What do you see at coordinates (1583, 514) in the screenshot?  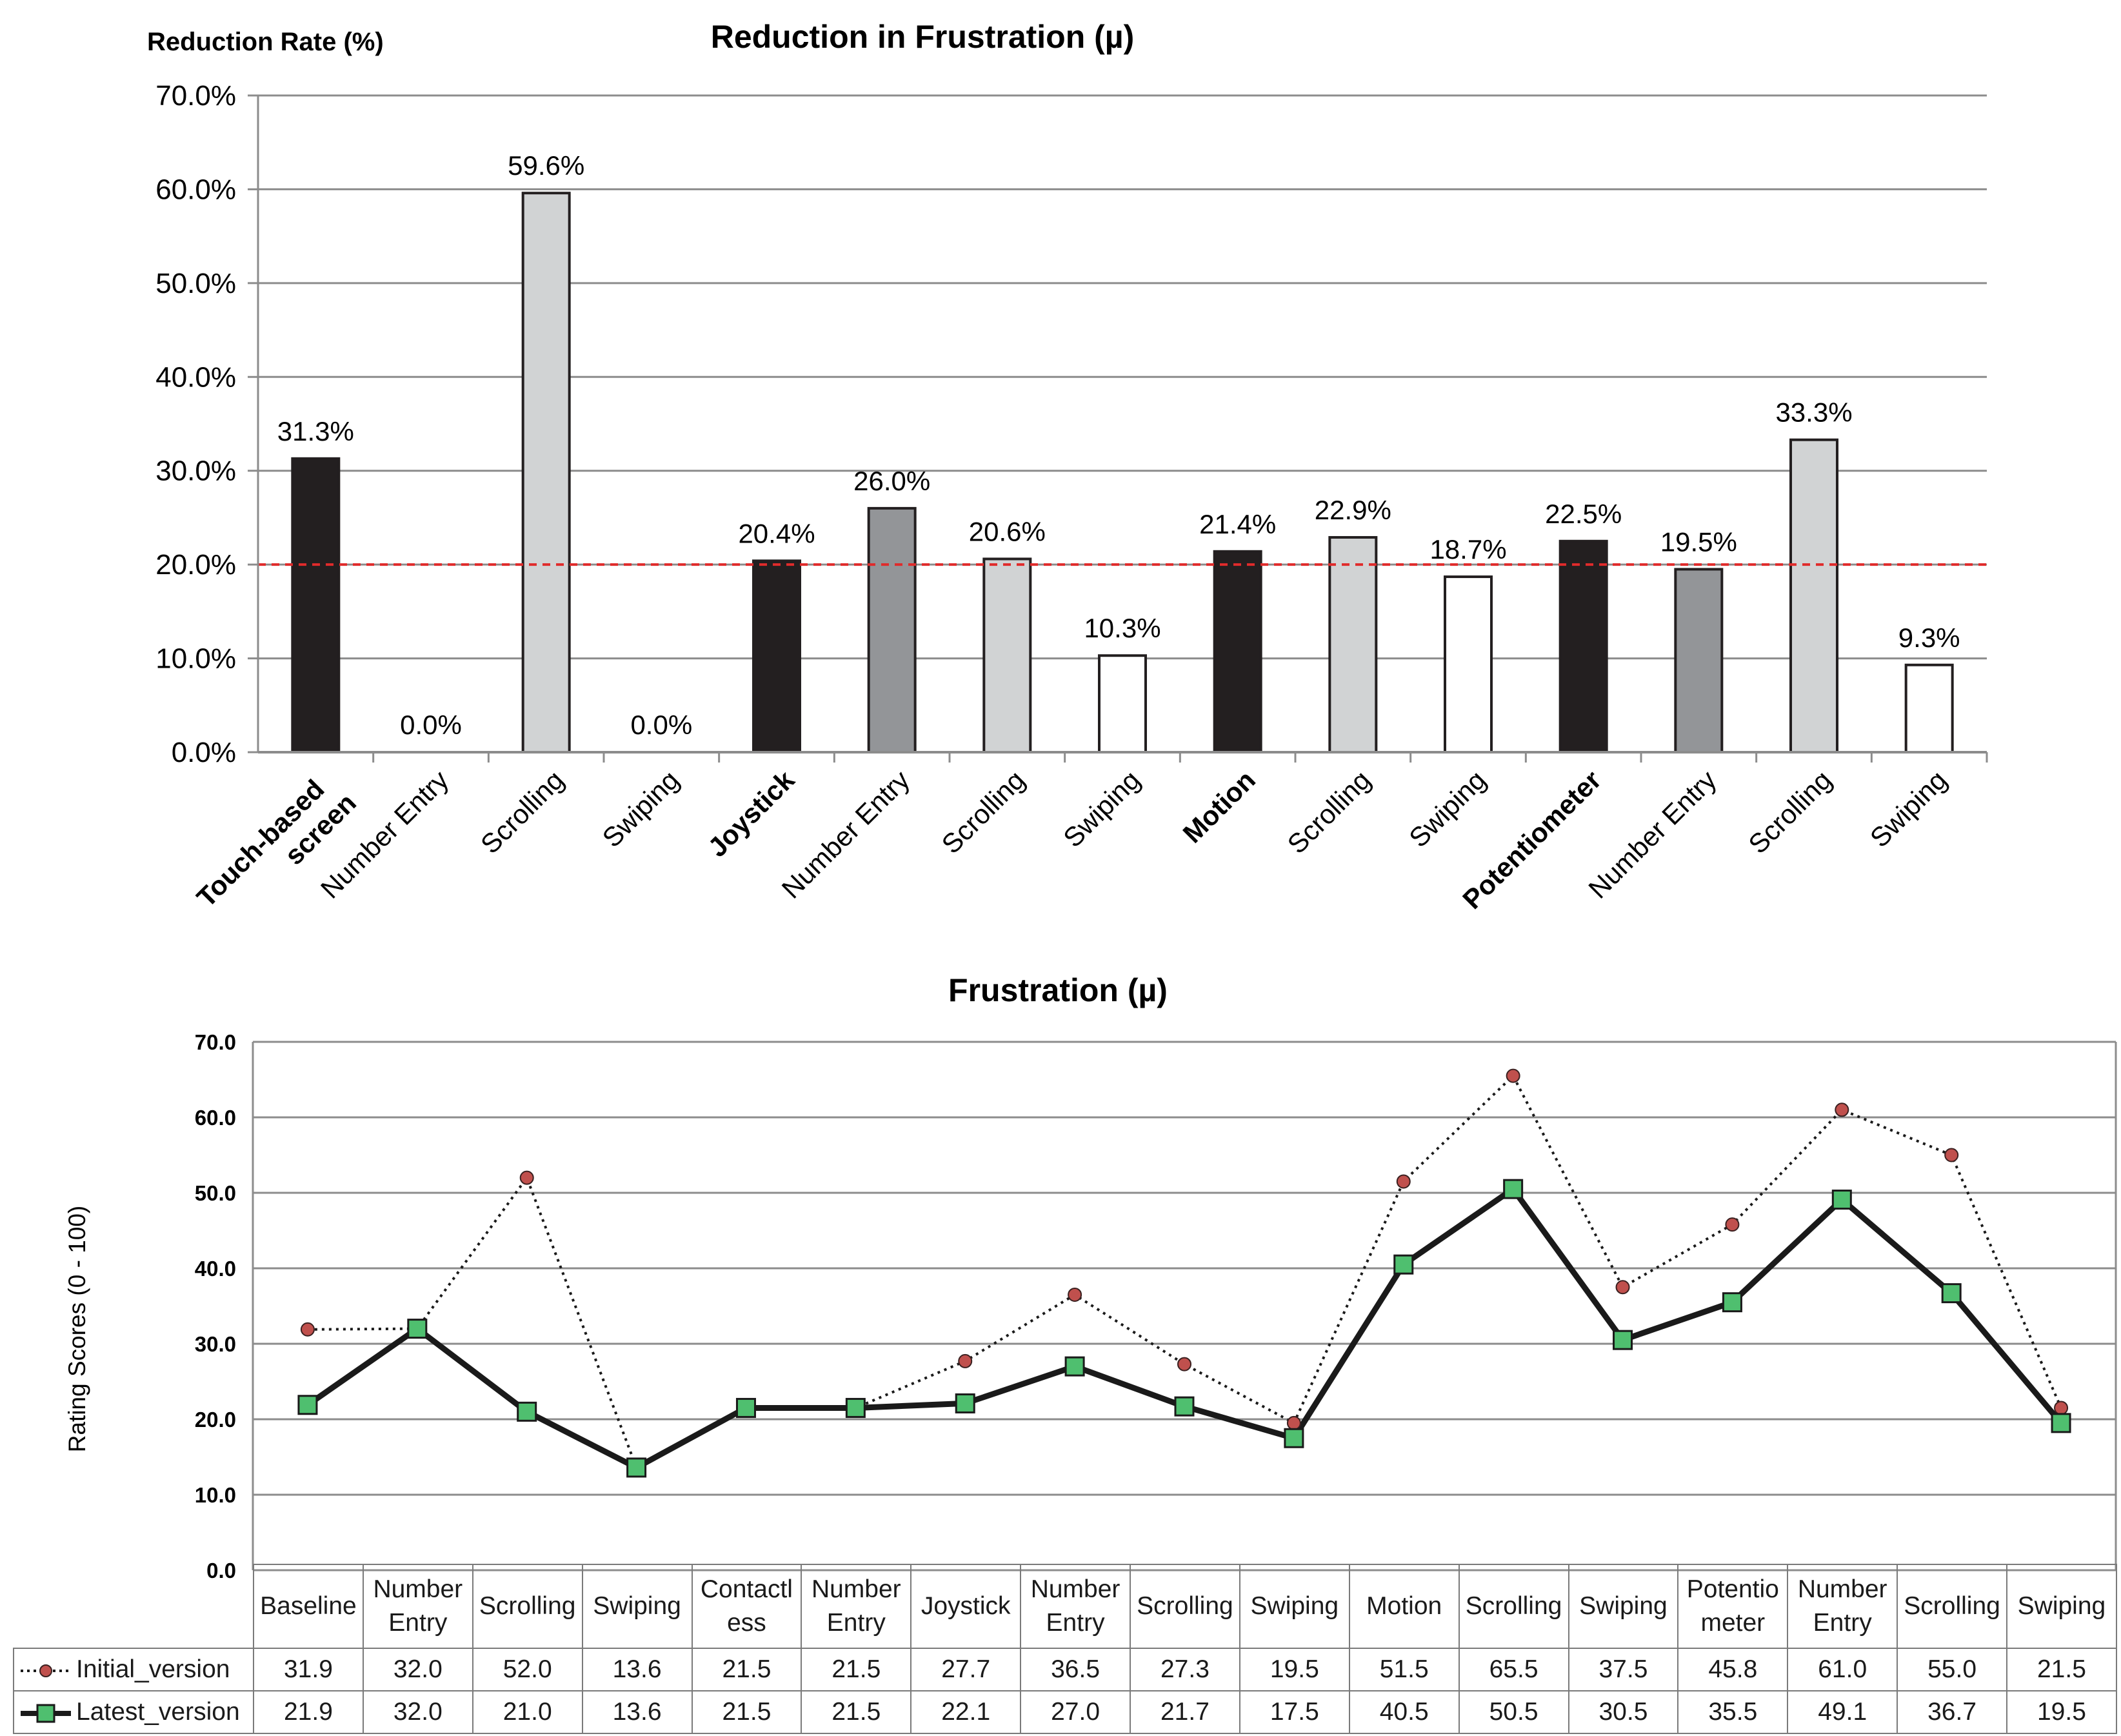 I see `bar-value-label: 22.5%` at bounding box center [1583, 514].